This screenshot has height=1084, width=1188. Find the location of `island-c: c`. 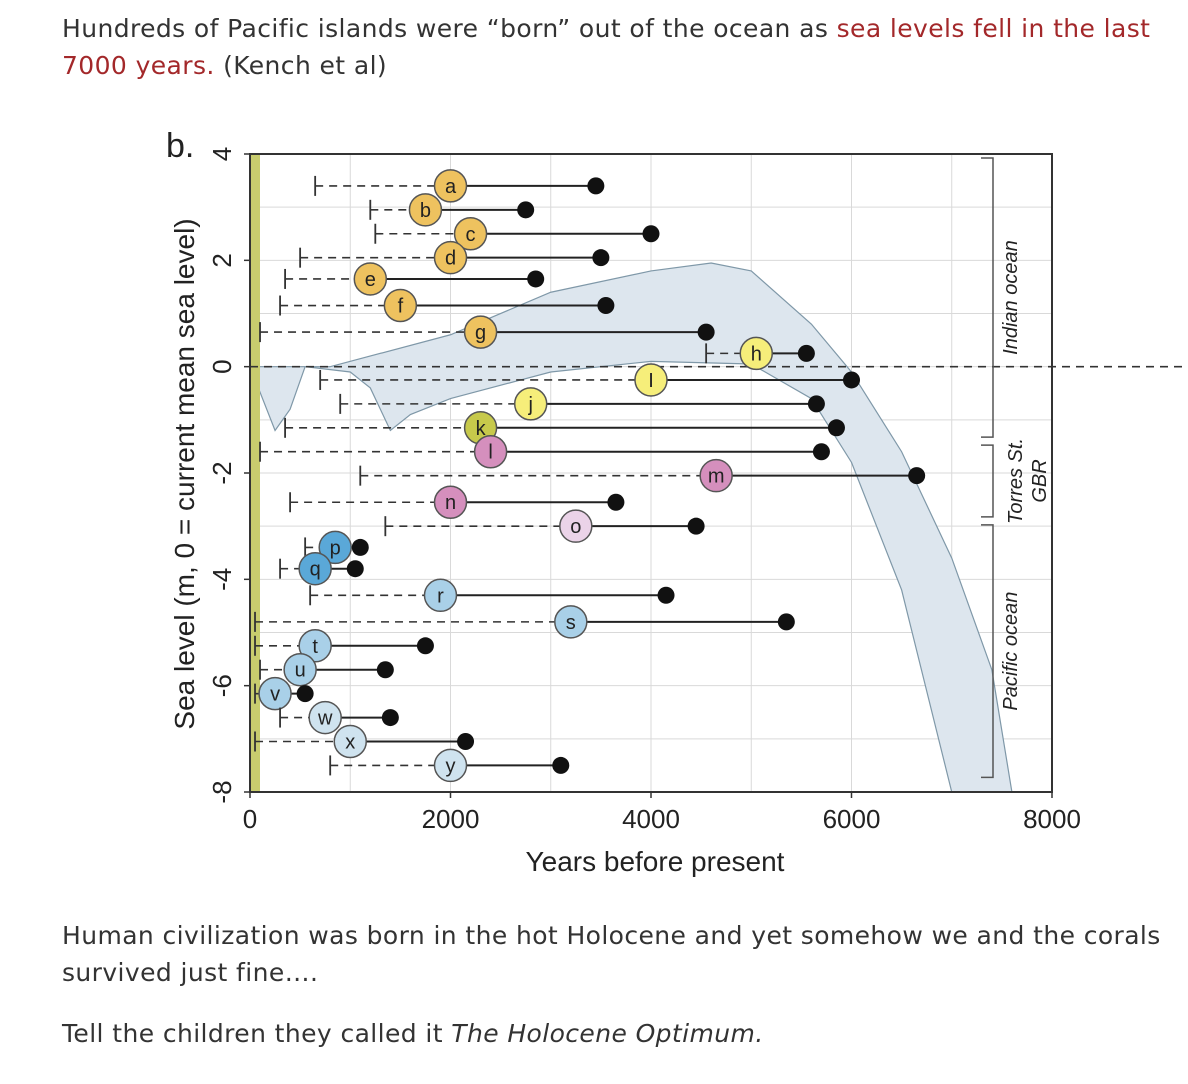

island-c: c is located at coordinates (517, 234).